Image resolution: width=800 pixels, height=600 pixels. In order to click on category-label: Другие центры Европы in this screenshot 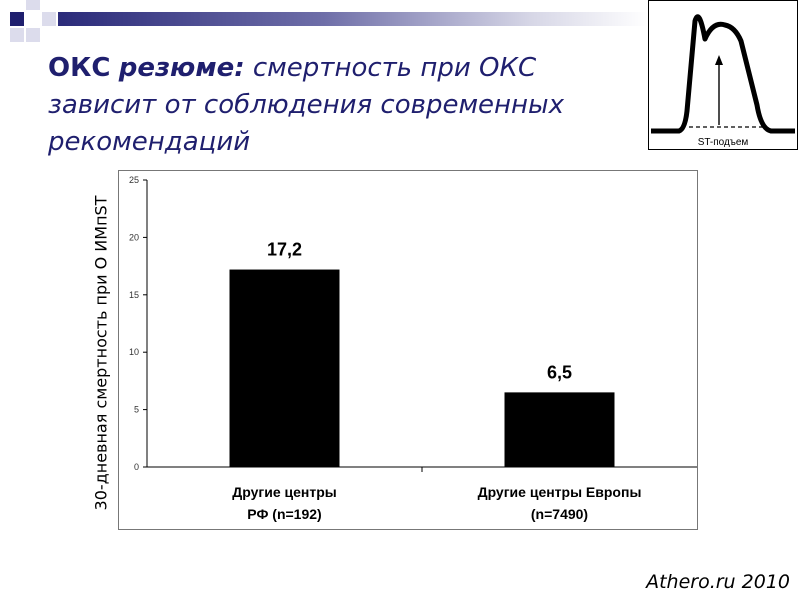, I will do `click(560, 492)`.